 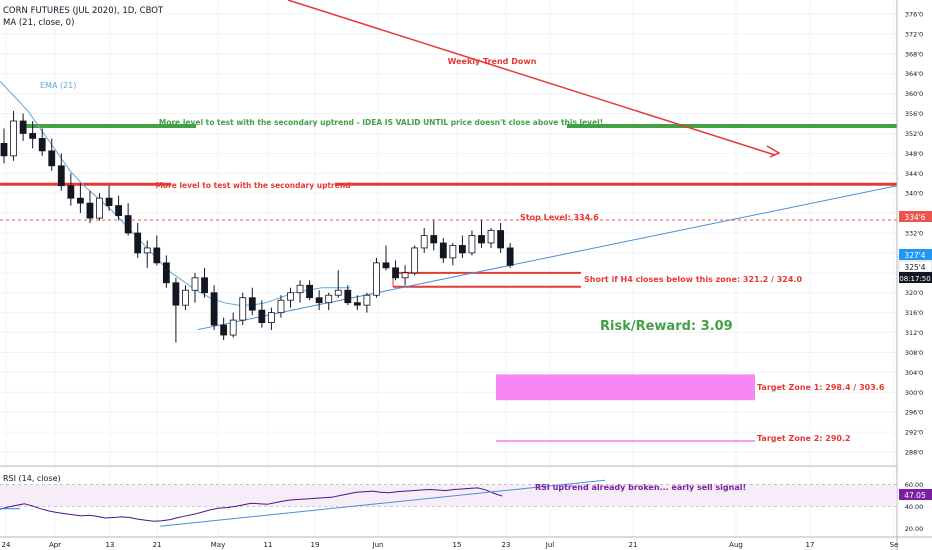 What do you see at coordinates (804, 438) in the screenshot?
I see `target-zone-2-label: Target Zone 2: 290.2` at bounding box center [804, 438].